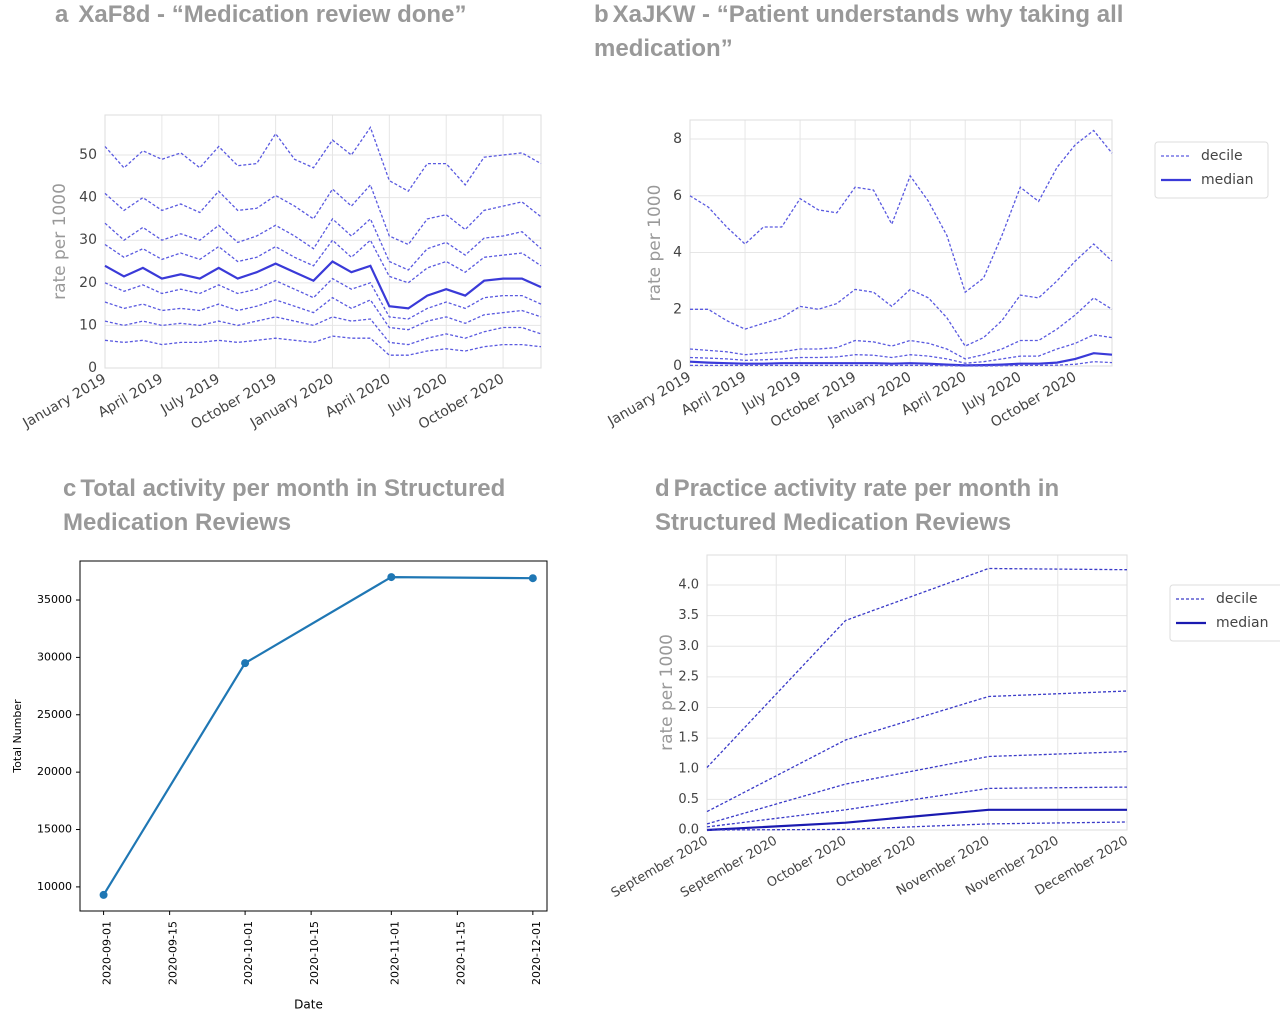  I want to click on y-tick-label: 4, so click(677, 253).